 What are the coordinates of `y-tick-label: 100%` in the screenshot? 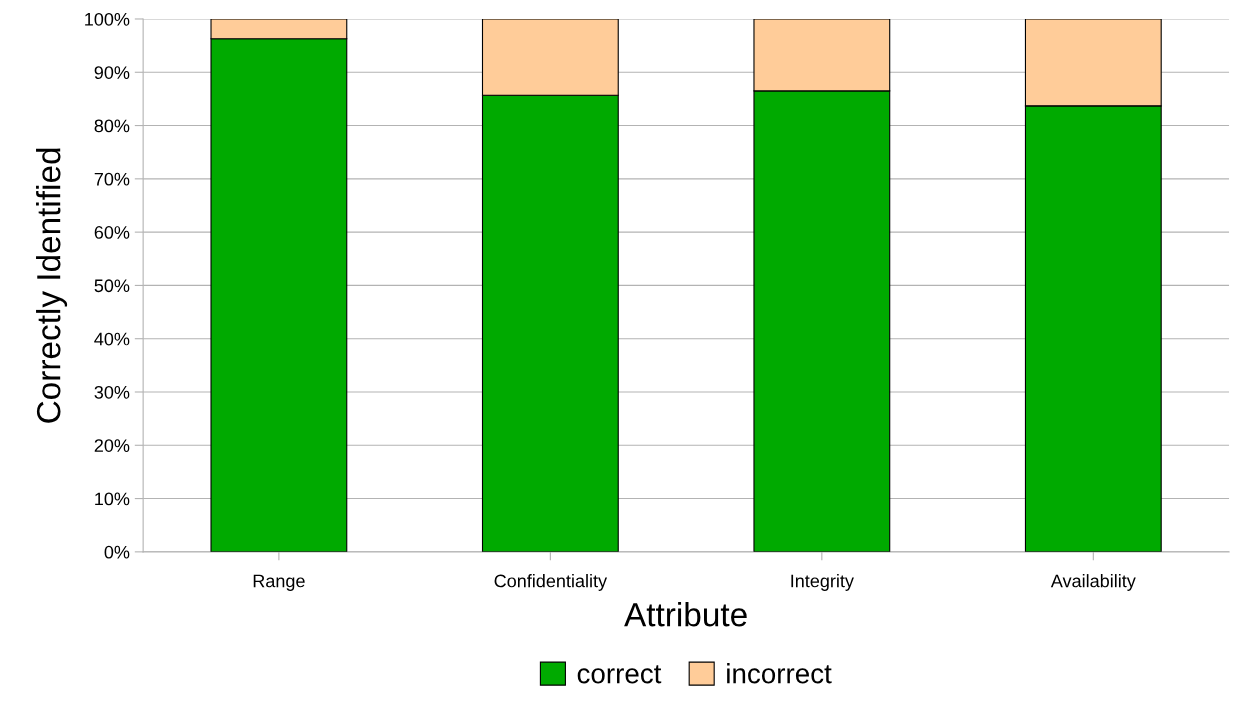 It's located at (107, 19).